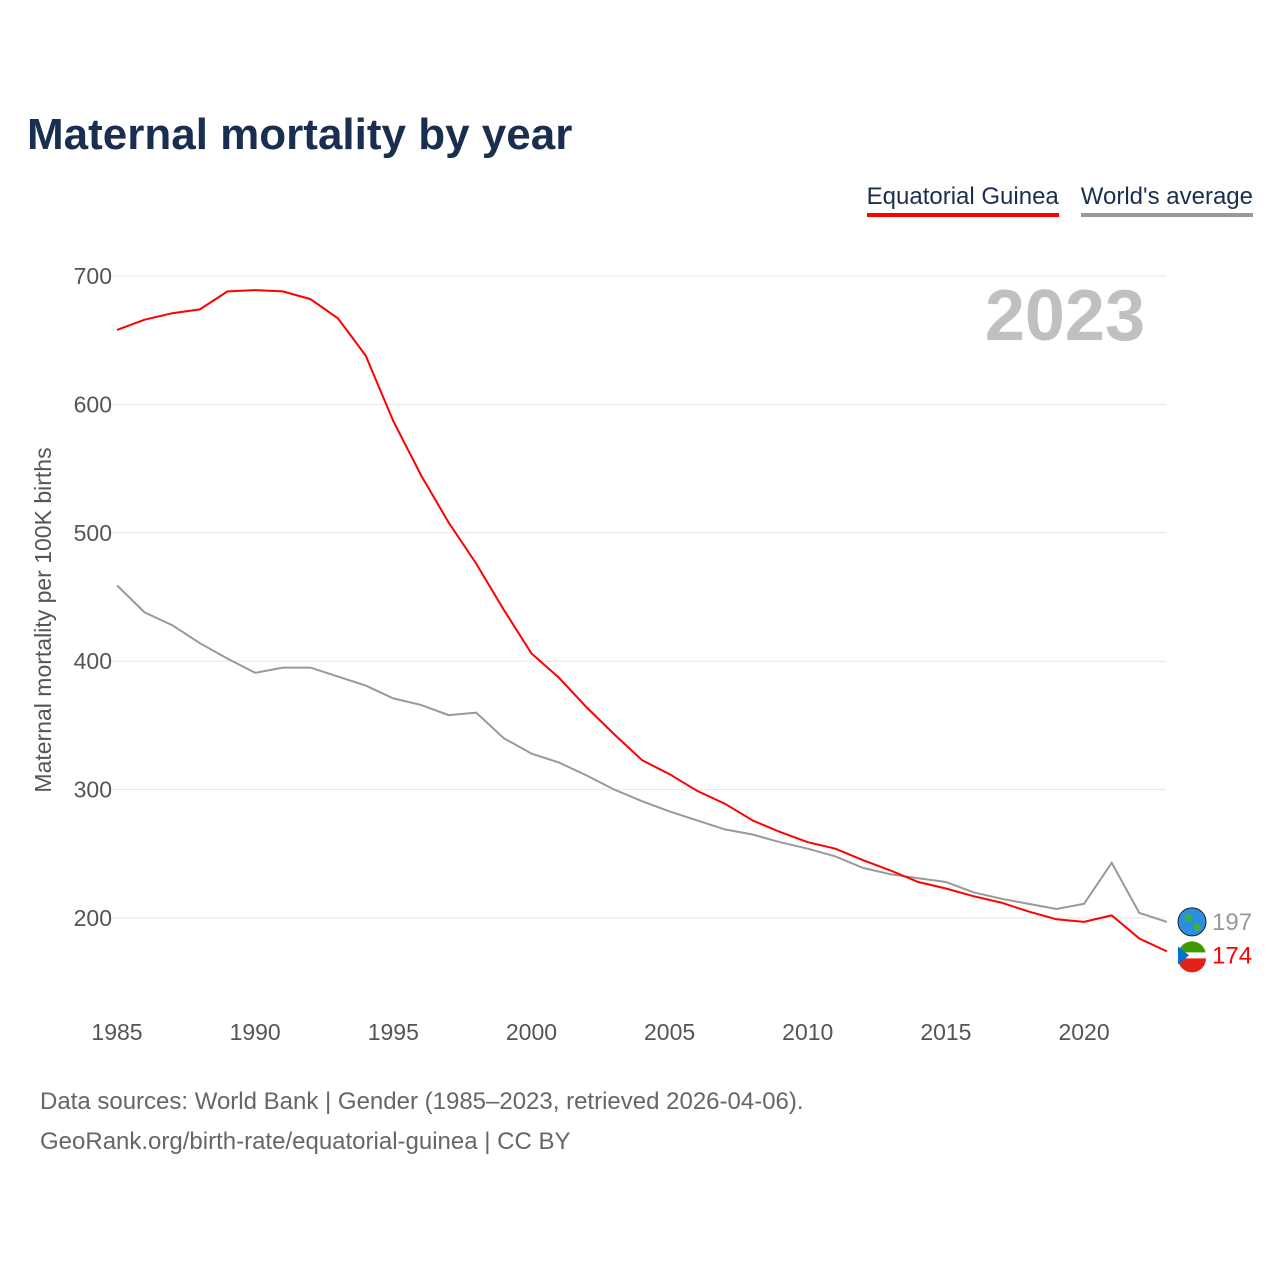 The width and height of the screenshot is (1280, 1280). What do you see at coordinates (43, 619) in the screenshot?
I see `y-axis-label: Maternal mortality per 100K births` at bounding box center [43, 619].